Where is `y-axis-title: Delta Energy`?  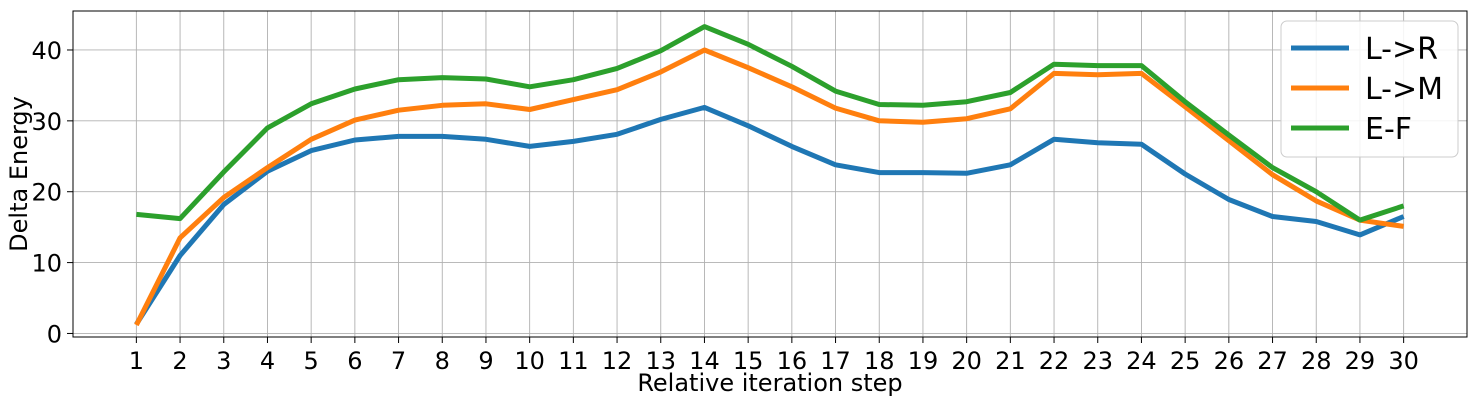 y-axis-title: Delta Energy is located at coordinates (19, 174).